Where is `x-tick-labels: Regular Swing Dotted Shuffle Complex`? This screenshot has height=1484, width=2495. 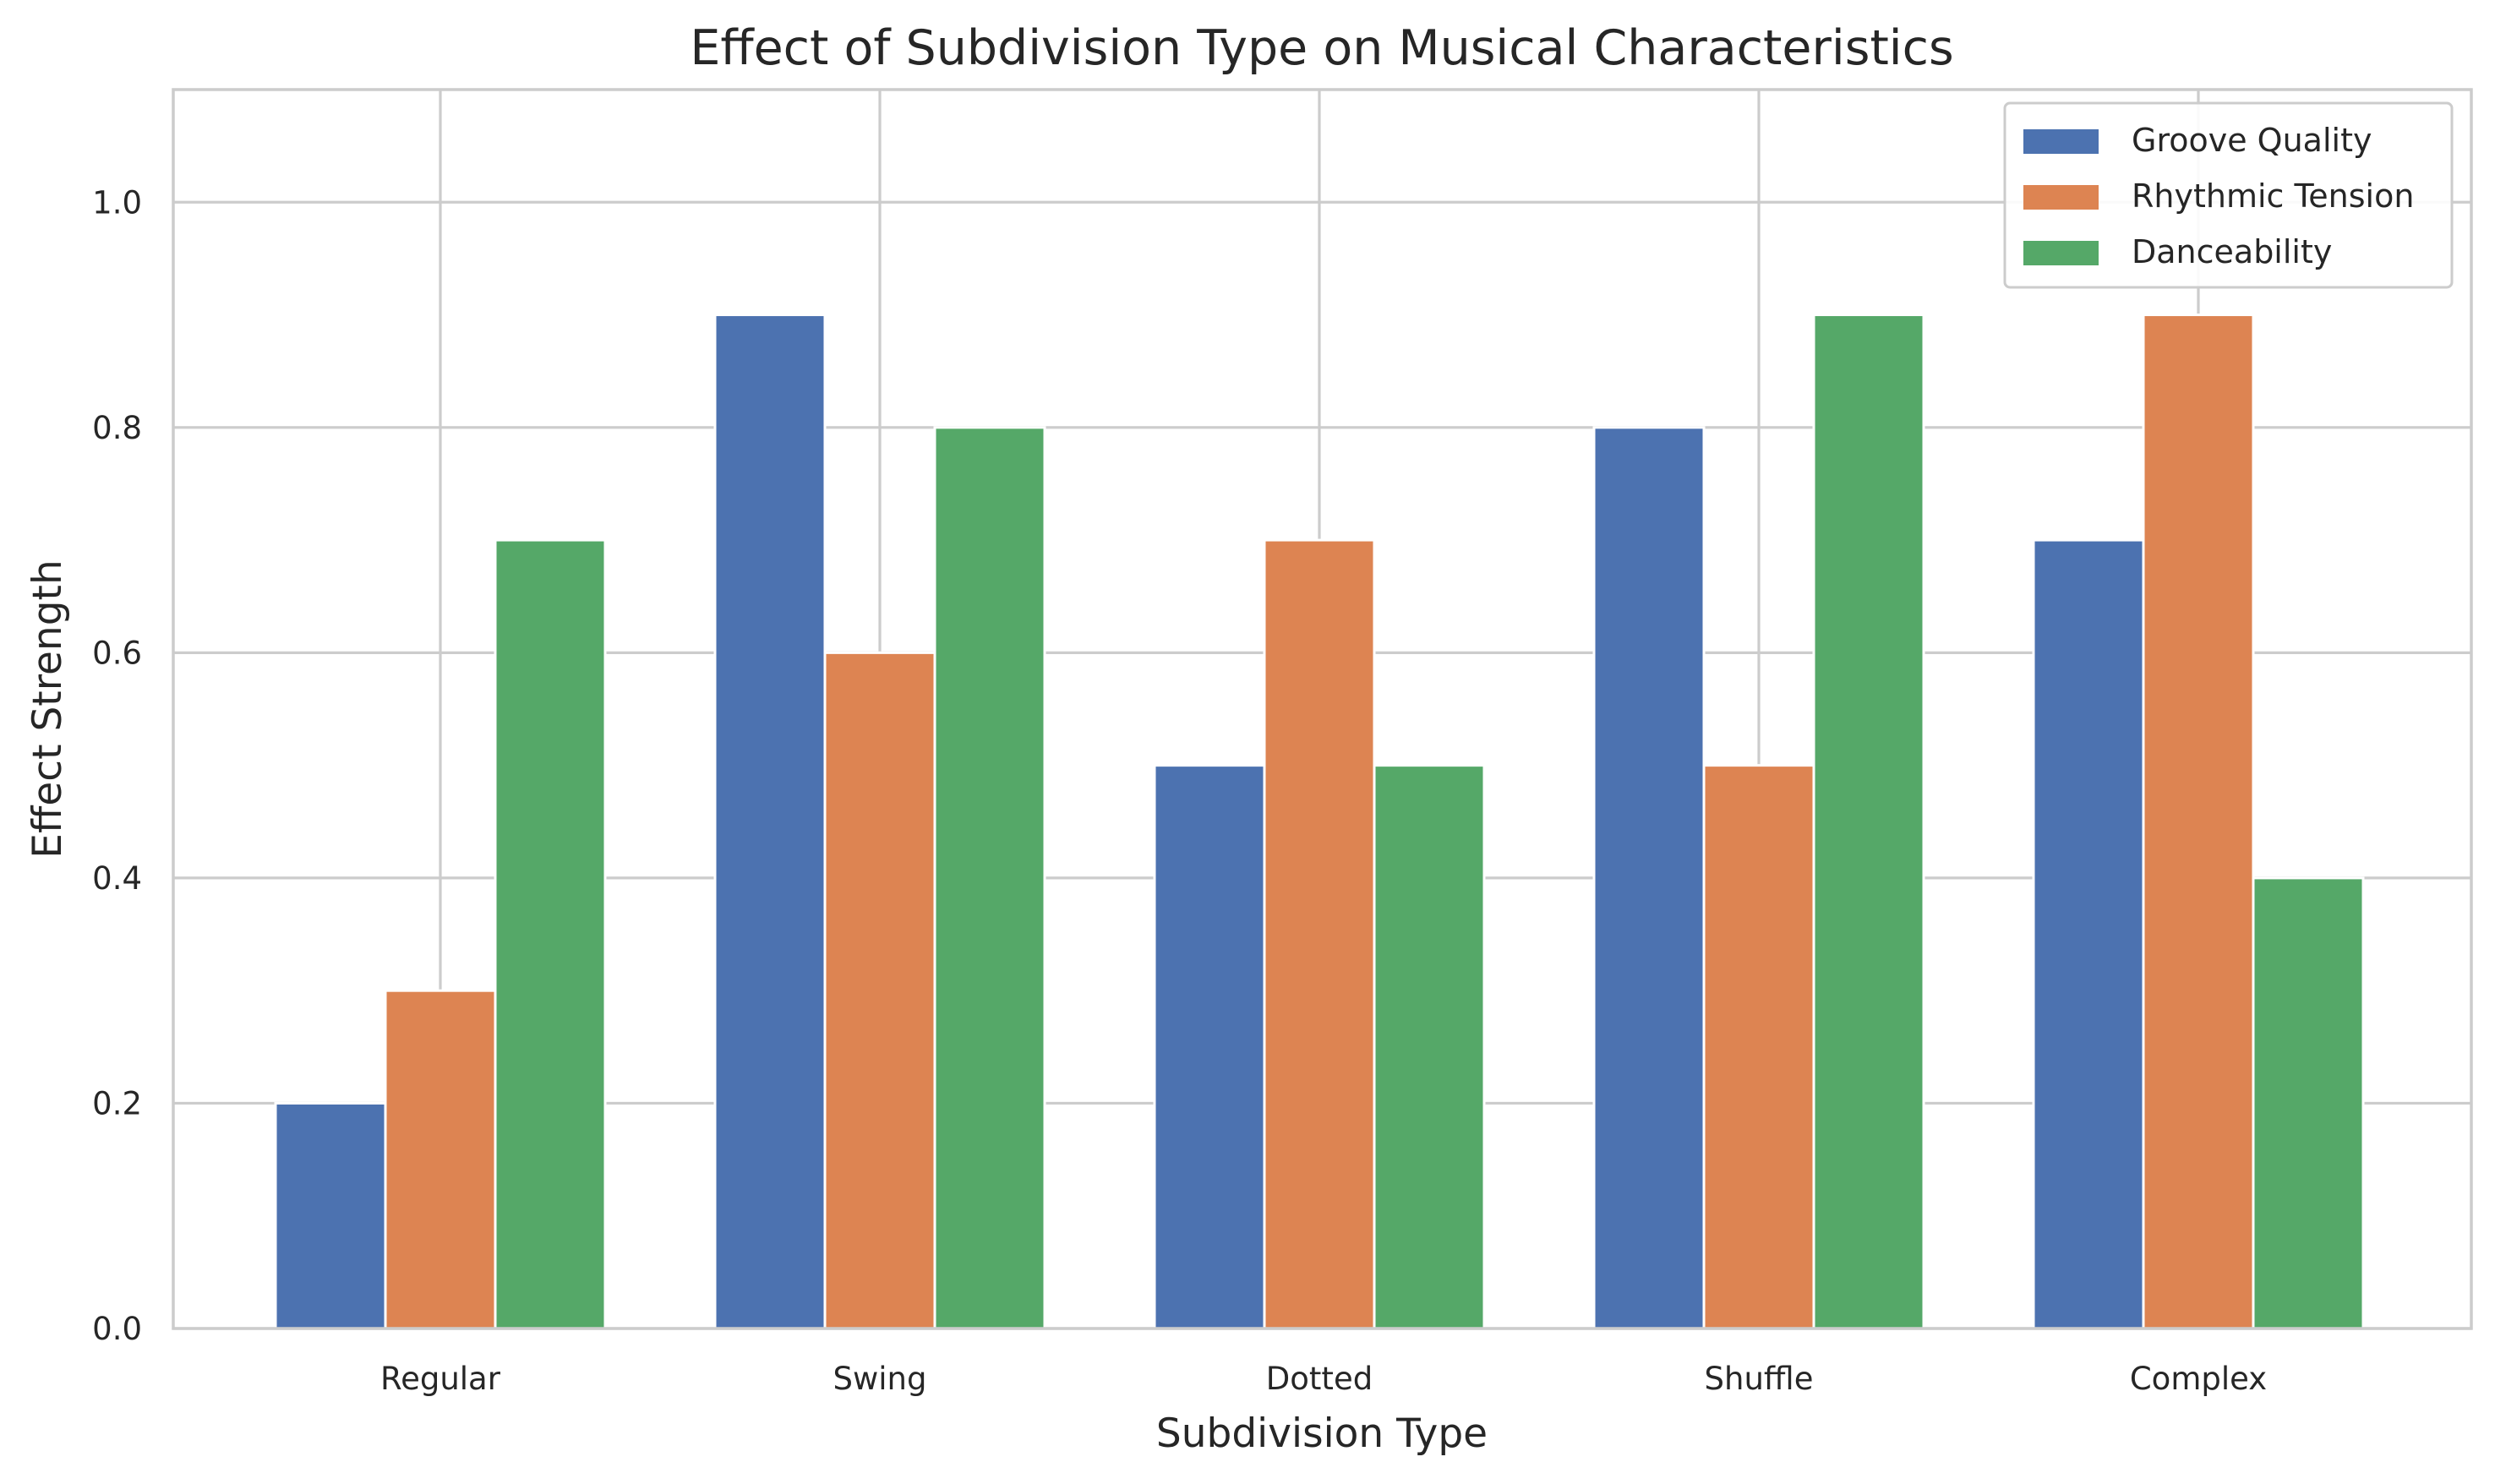 x-tick-labels: Regular Swing Dotted Shuffle Complex is located at coordinates (1323, 1379).